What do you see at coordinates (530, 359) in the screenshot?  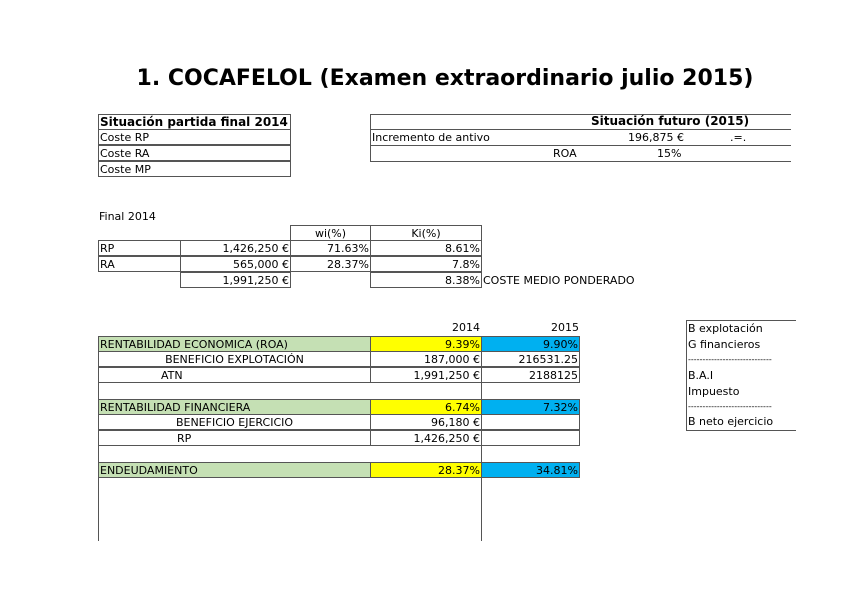 I see `beneficio-explotacion-2015: 216531.25` at bounding box center [530, 359].